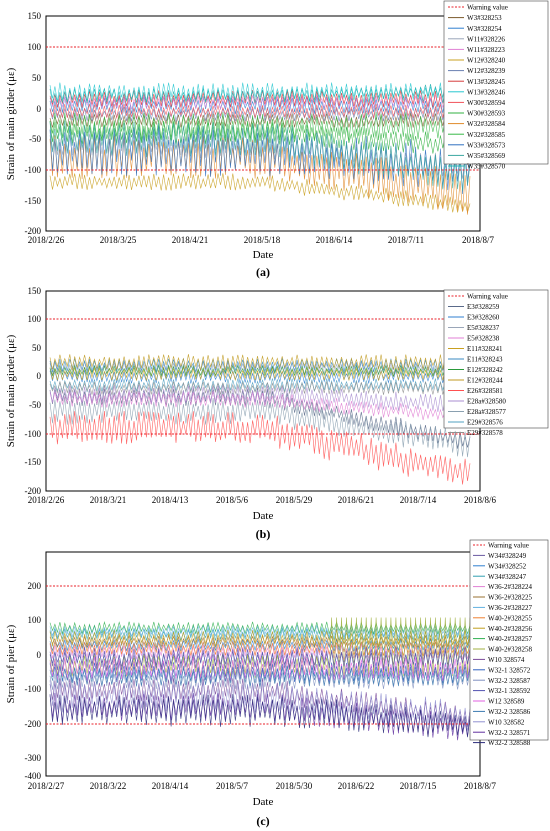 This screenshot has height=831, width=550. Describe the element at coordinates (39, 109) in the screenshot. I see `panel-a-ytick: 0` at that location.